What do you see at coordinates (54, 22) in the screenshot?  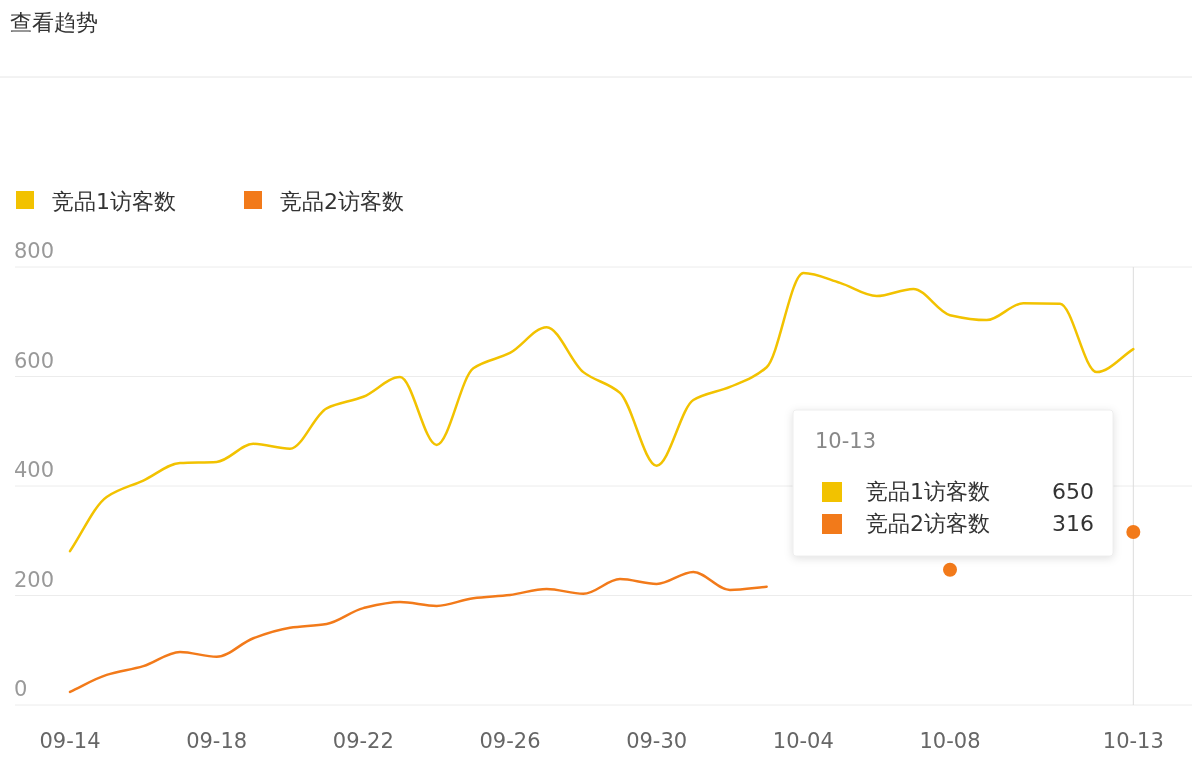 I see `chart-title: 查看趋势` at bounding box center [54, 22].